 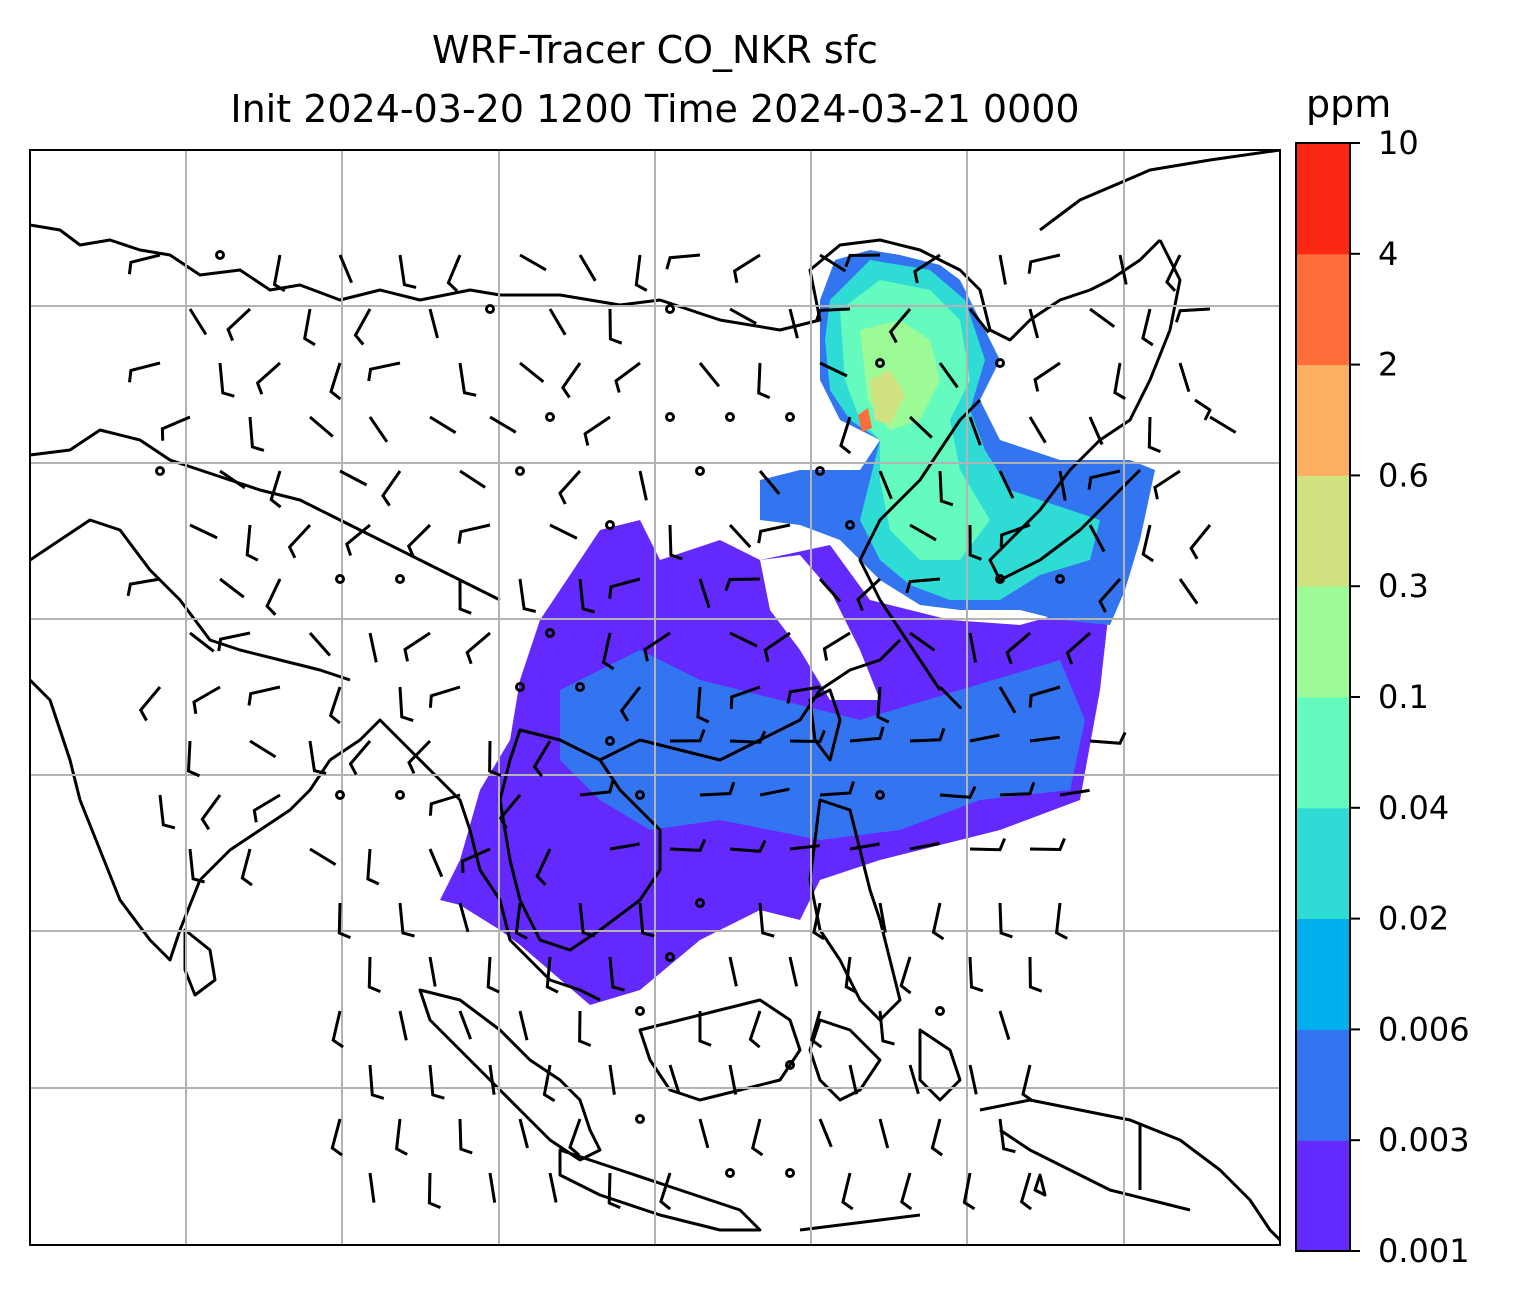 What do you see at coordinates (1398, 143) in the screenshot?
I see `colorbar-tick-label: 10` at bounding box center [1398, 143].